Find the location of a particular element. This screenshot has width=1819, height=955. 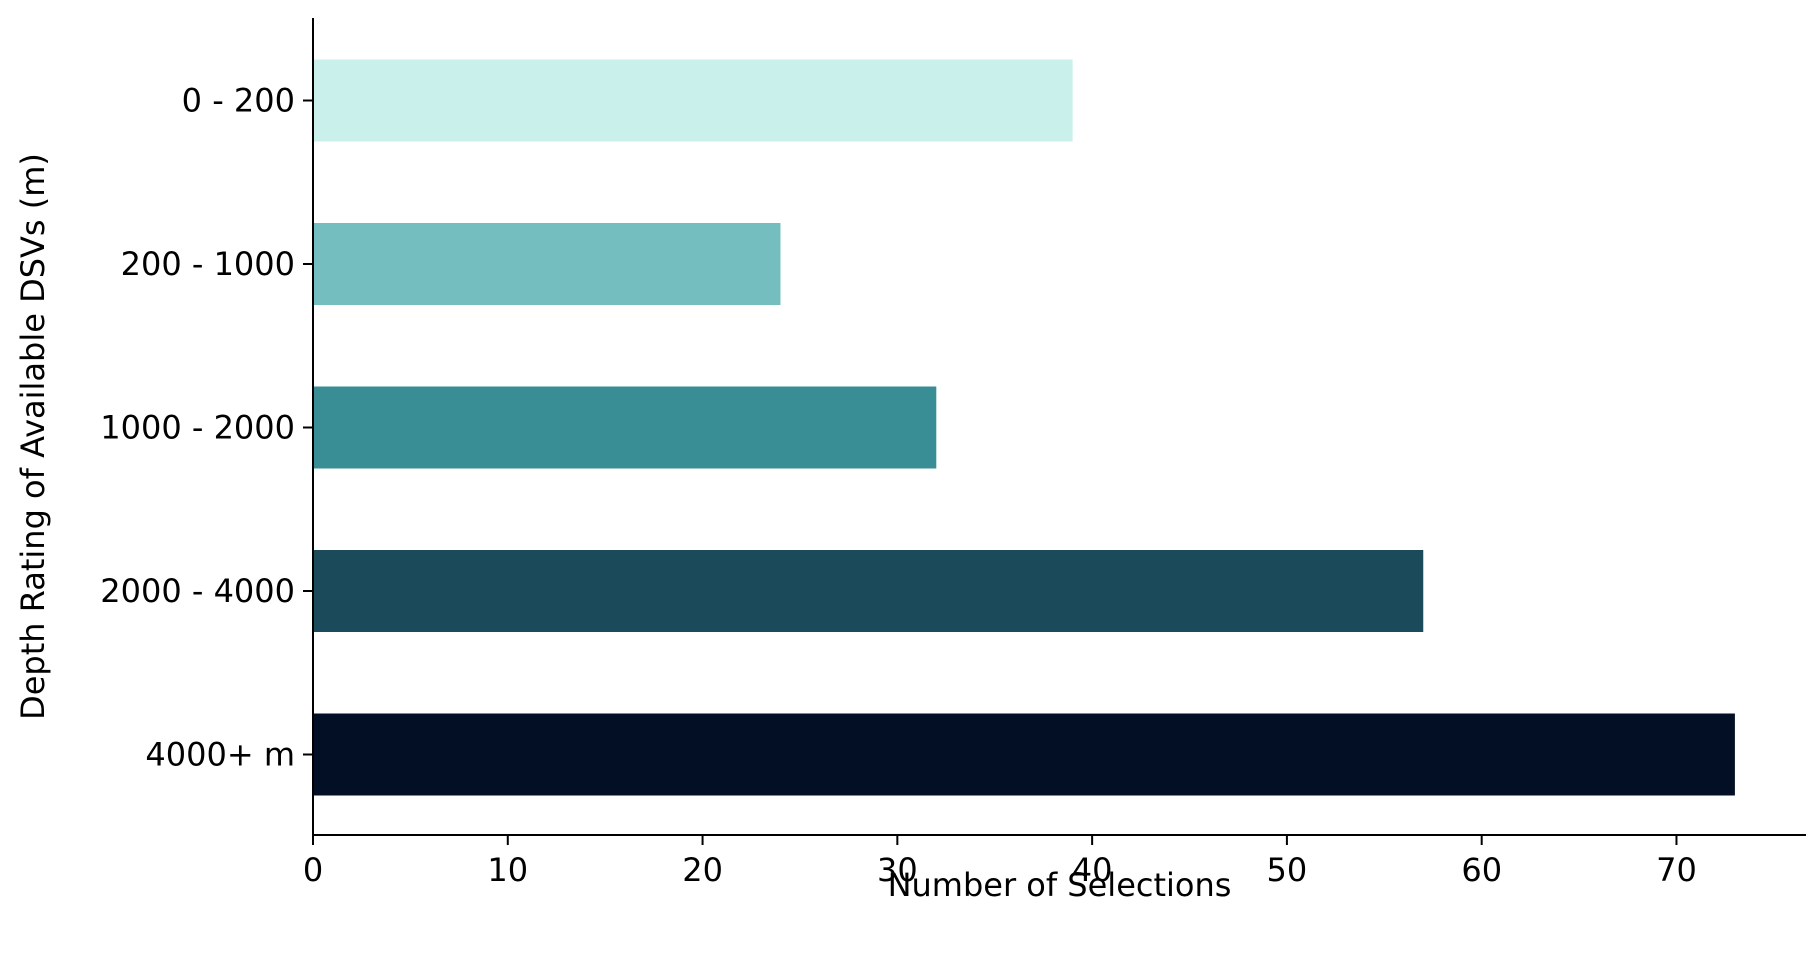

y-tick-label: 200 - 1000 is located at coordinates (208, 264).